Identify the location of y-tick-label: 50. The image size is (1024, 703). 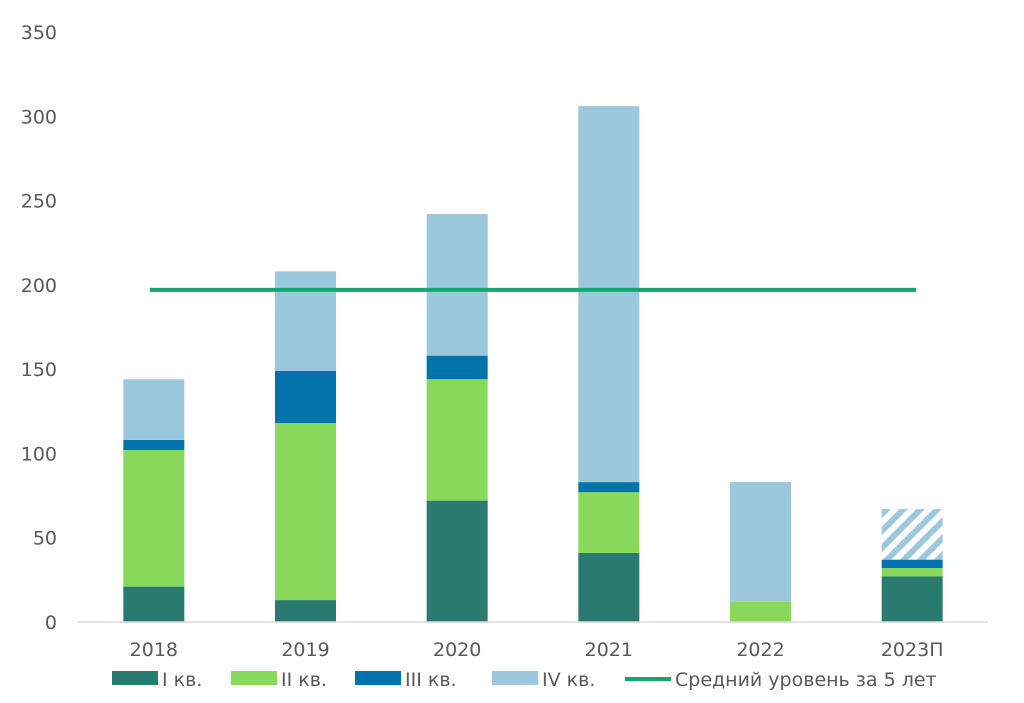
(45, 539).